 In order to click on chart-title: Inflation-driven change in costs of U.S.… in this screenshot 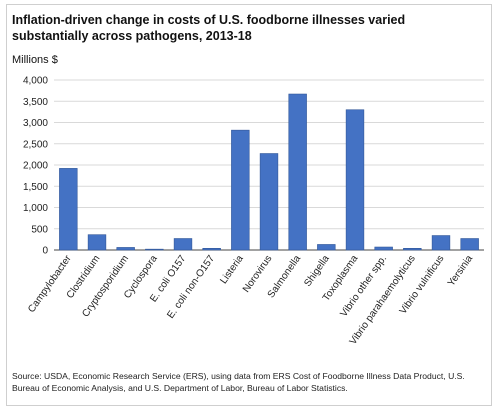, I will do `click(209, 28)`.